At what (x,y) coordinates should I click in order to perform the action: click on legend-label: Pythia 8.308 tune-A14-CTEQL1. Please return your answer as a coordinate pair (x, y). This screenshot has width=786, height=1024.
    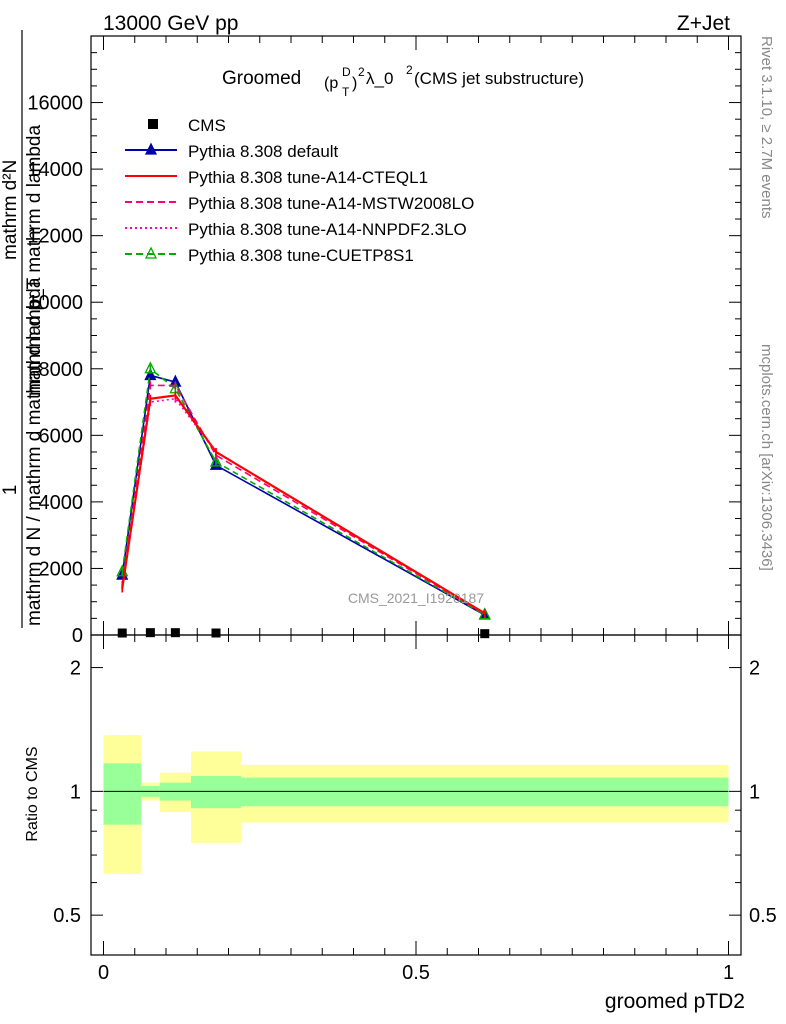
    Looking at the image, I should click on (308, 177).